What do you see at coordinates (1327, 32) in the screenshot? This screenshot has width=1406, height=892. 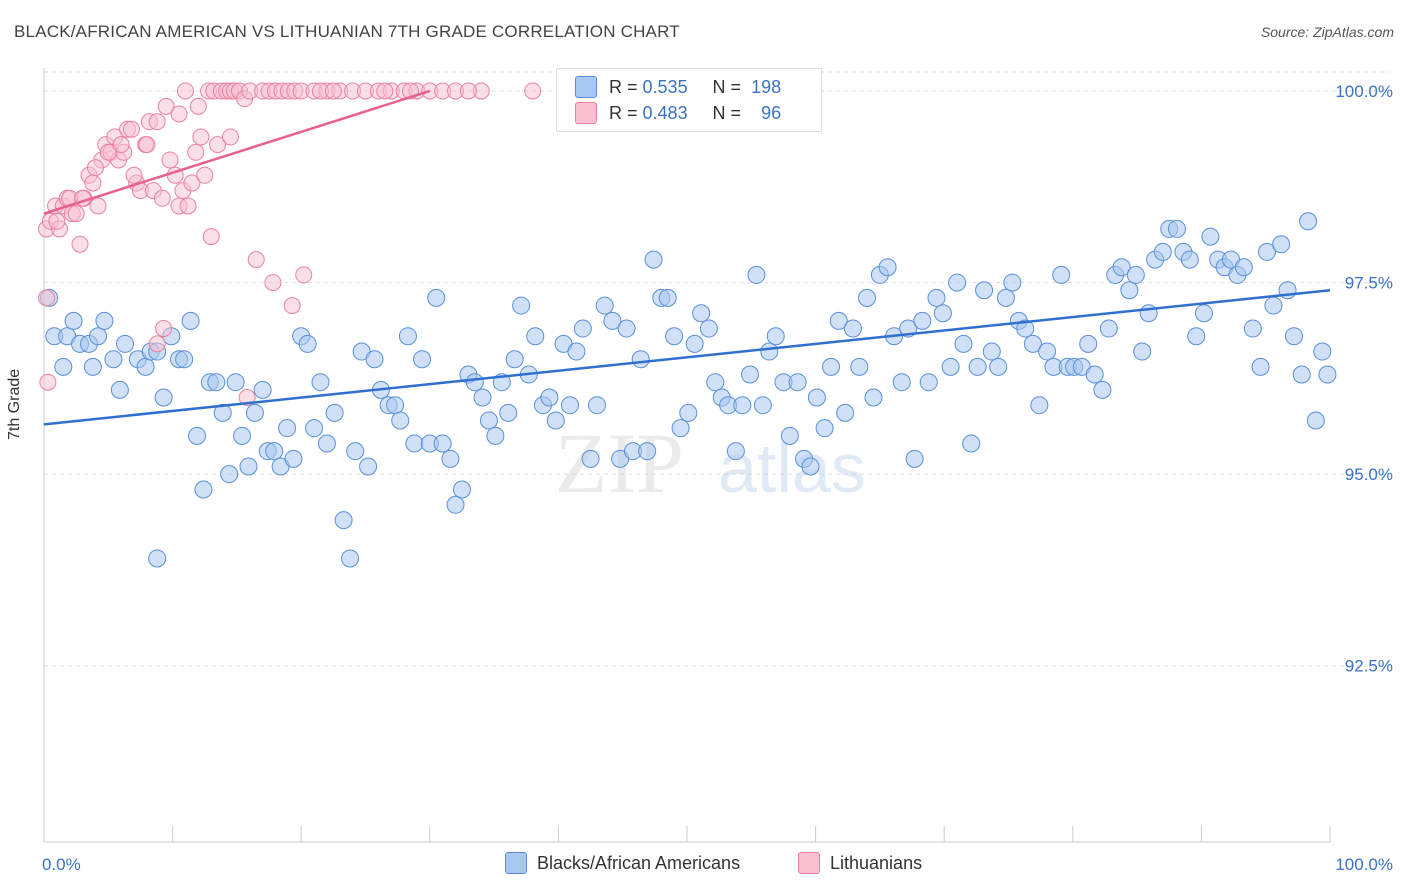 I see `source-label: Source: ZipAtlas.com` at bounding box center [1327, 32].